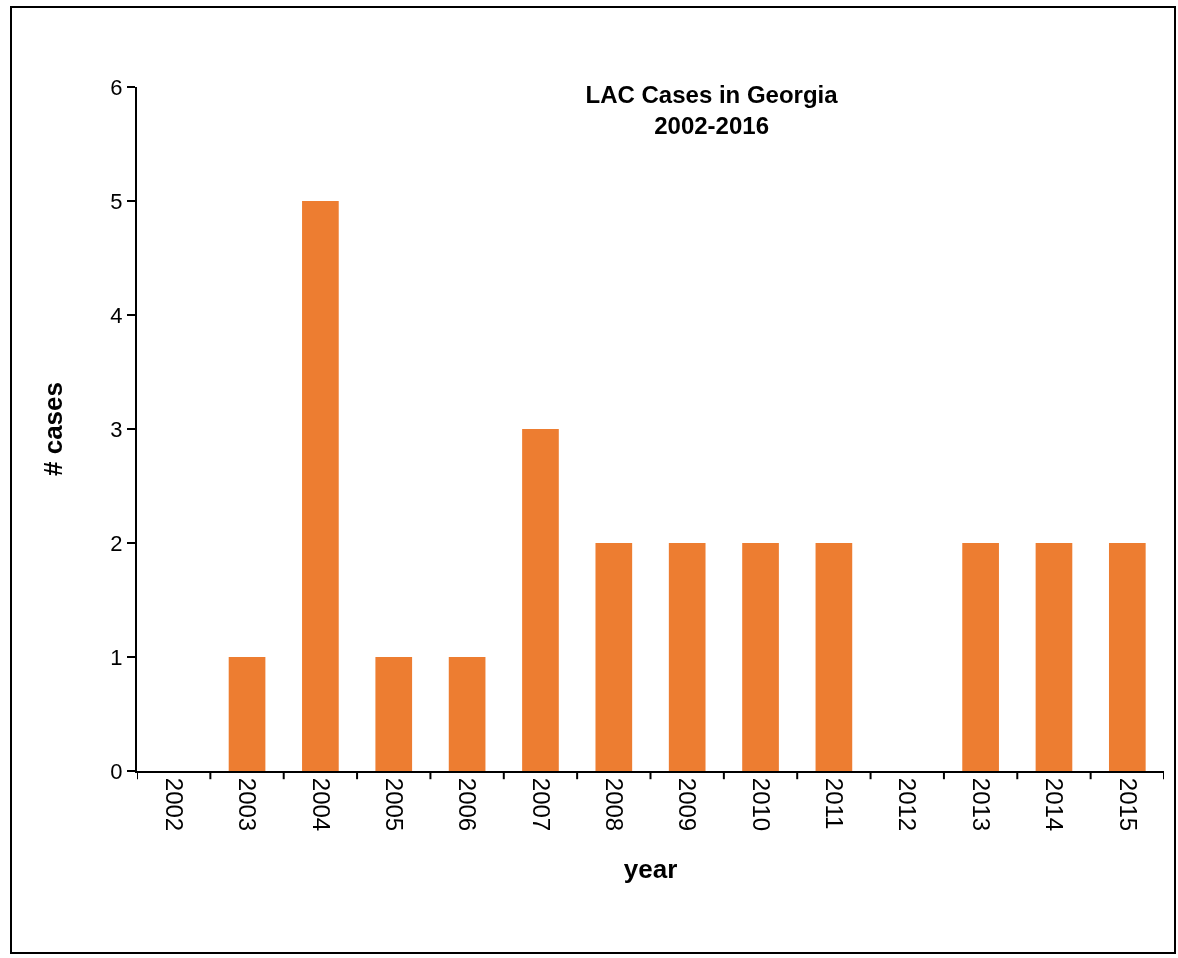 The image size is (1178, 958). What do you see at coordinates (650, 869) in the screenshot?
I see `x-axis-title: year` at bounding box center [650, 869].